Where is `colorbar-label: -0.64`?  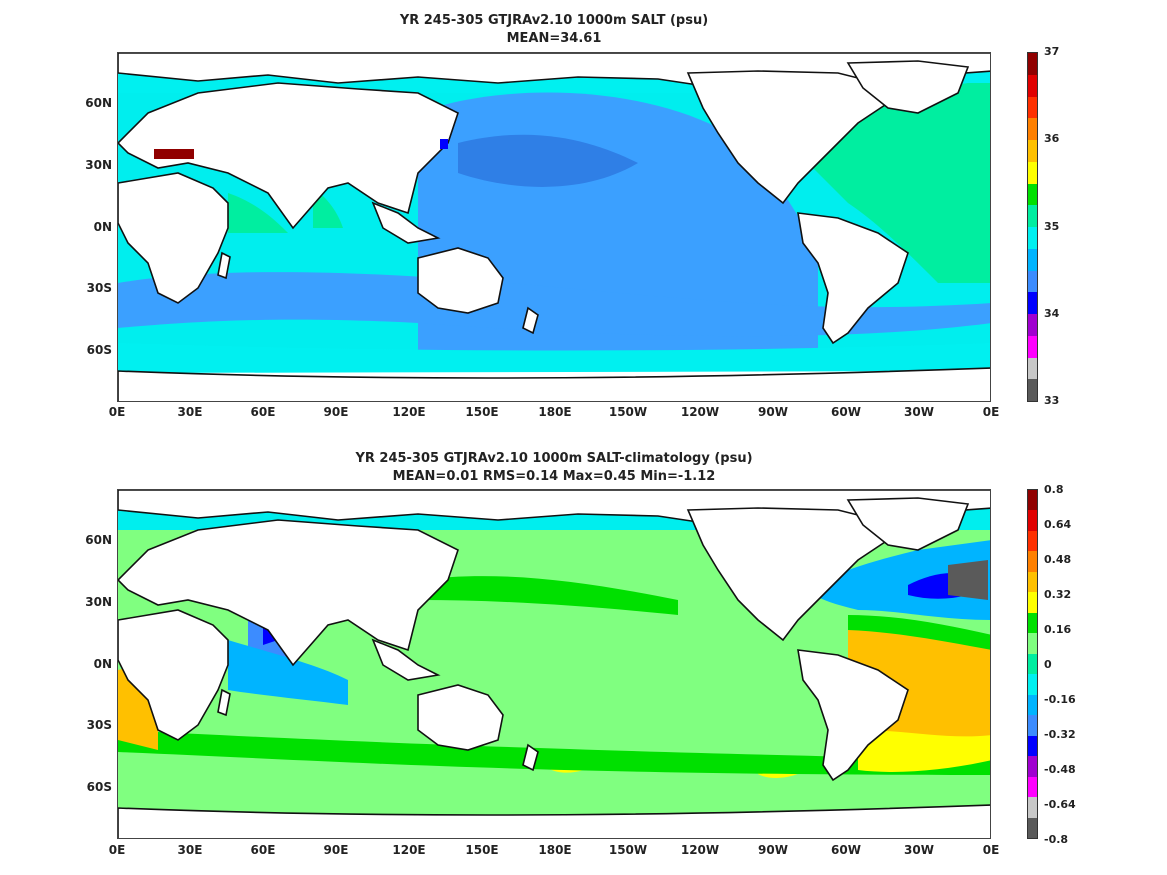
colorbar-label: -0.64 is located at coordinates (1060, 804).